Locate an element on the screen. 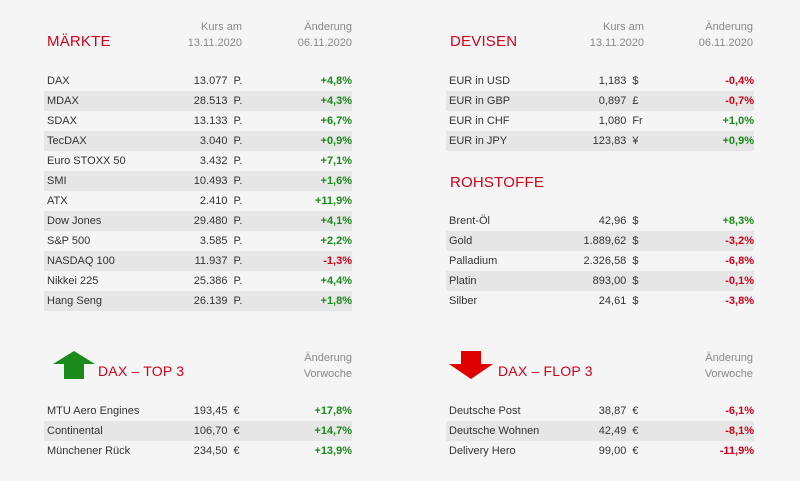  row-name: Hang Seng is located at coordinates (75, 301).